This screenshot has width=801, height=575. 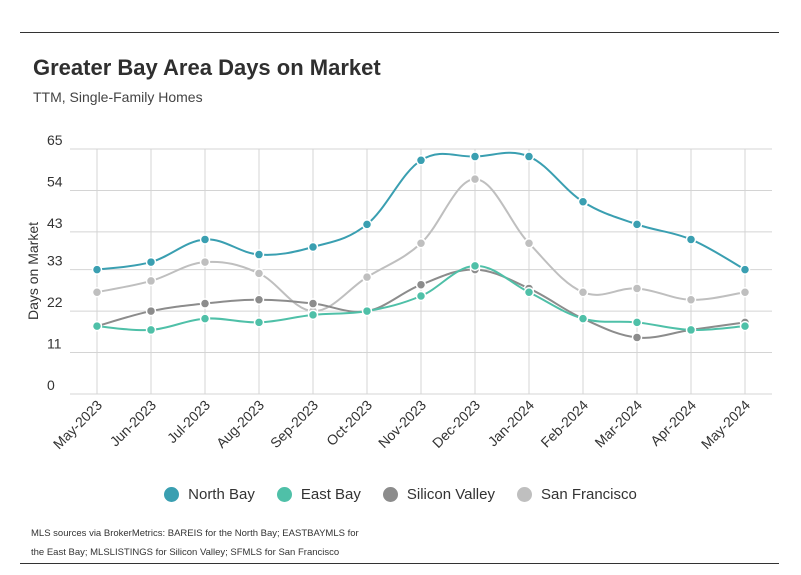 What do you see at coordinates (673, 423) in the screenshot?
I see `x-tick-label: Apr-2024` at bounding box center [673, 423].